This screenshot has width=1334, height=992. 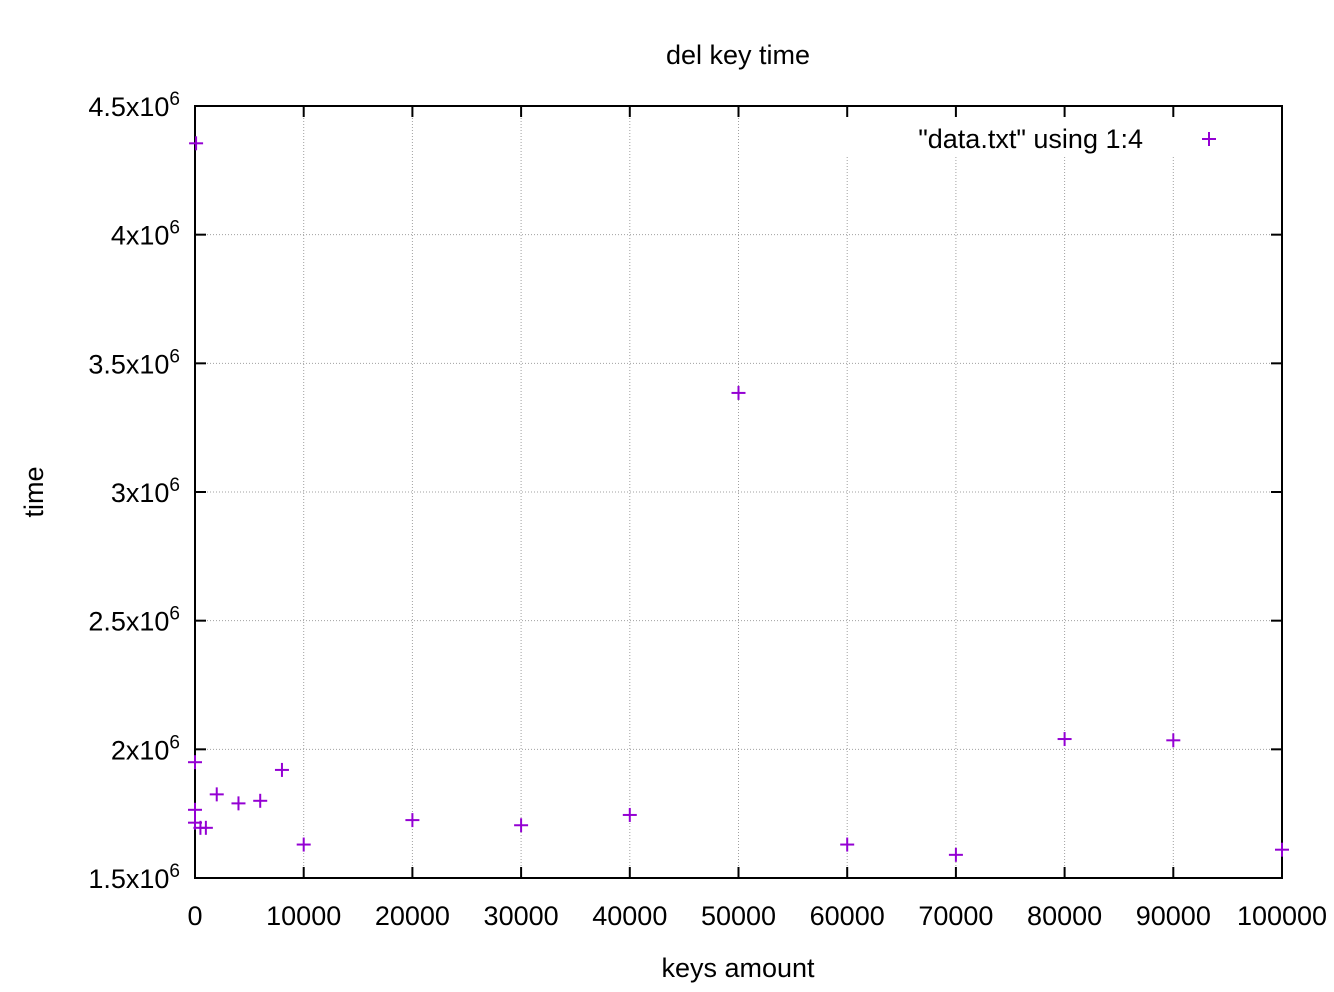 I want to click on x-tick-label: 30000, so click(x=521, y=916).